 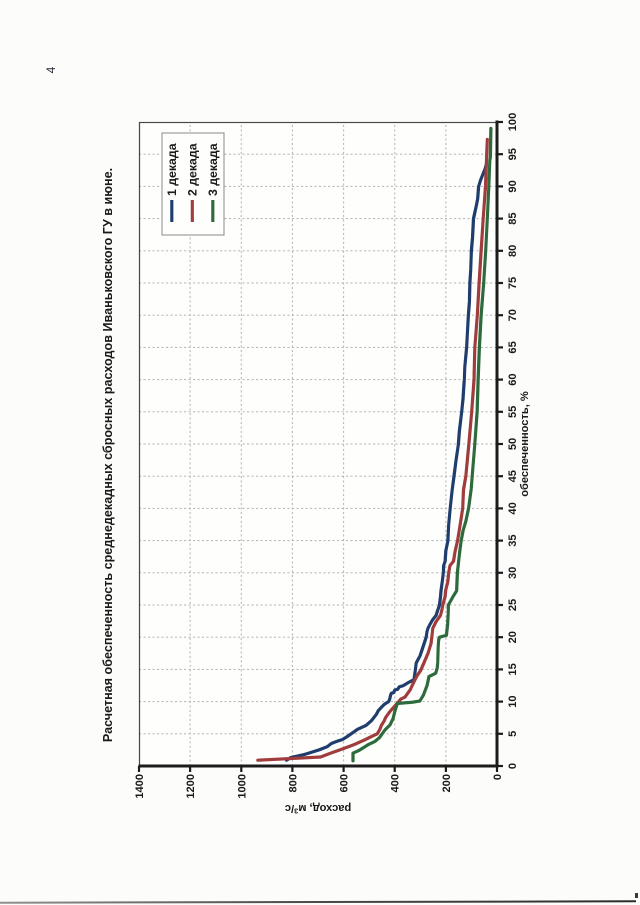 I want to click on svg-text: 95, so click(x=513, y=154).